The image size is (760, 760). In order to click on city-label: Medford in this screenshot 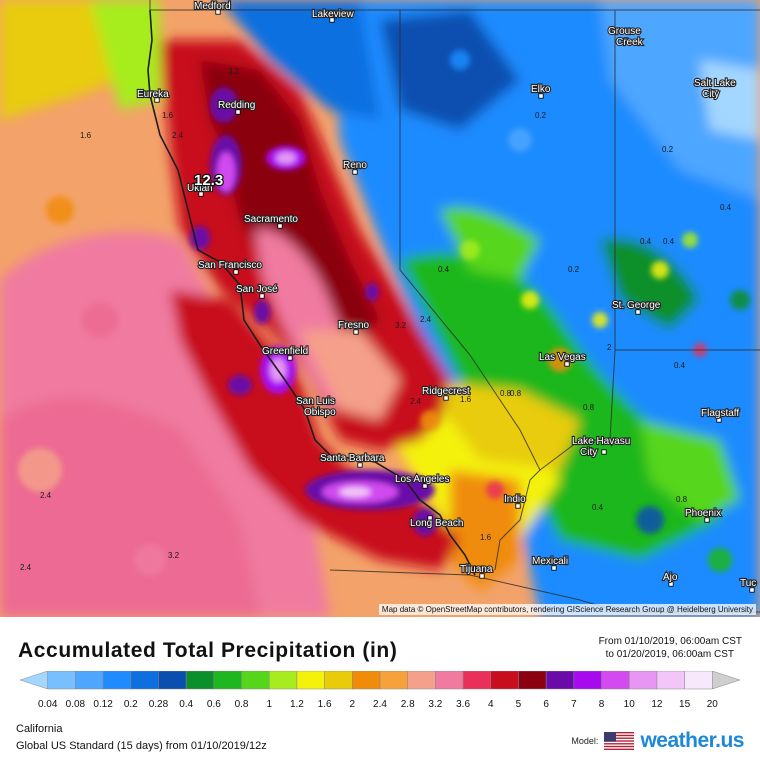, I will do `click(212, 6)`.